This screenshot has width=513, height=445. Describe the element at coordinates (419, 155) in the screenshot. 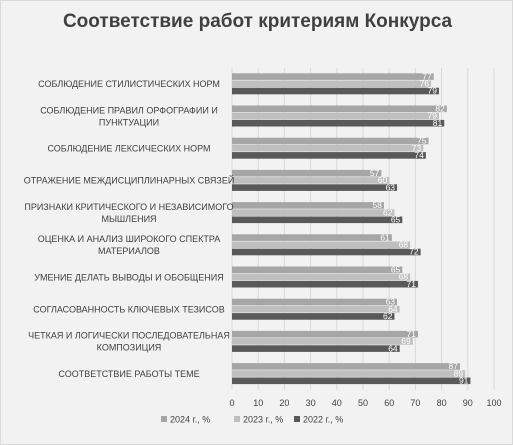

I see `data-label: 74` at that location.